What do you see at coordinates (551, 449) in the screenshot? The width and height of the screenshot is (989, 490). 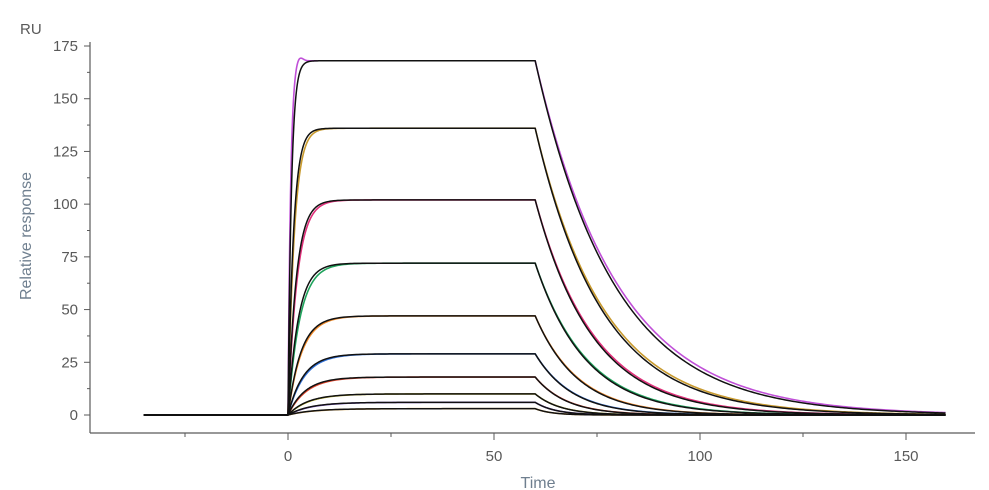 I see `x-tick-group: 0 50 100 150` at bounding box center [551, 449].